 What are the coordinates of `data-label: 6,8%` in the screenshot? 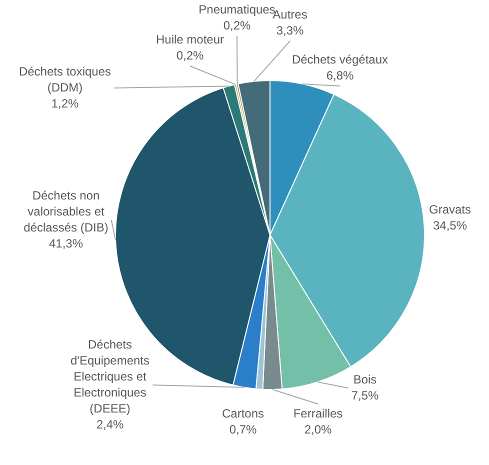 It's located at (340, 75).